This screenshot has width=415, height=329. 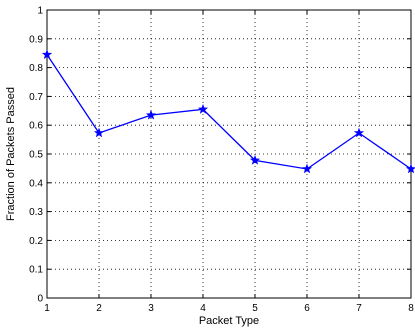 I want to click on y-axis-label: Fraction of Packets Passed, so click(x=11, y=154).